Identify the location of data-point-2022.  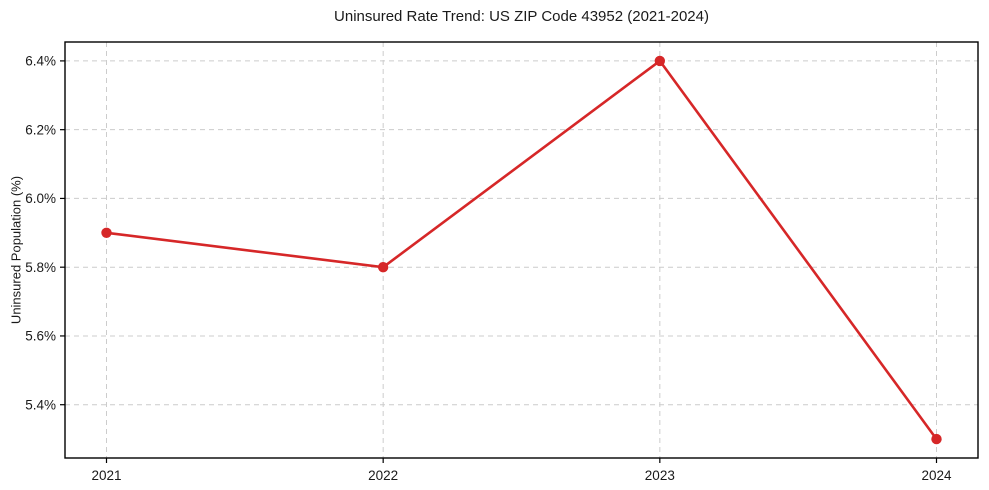
(383, 267).